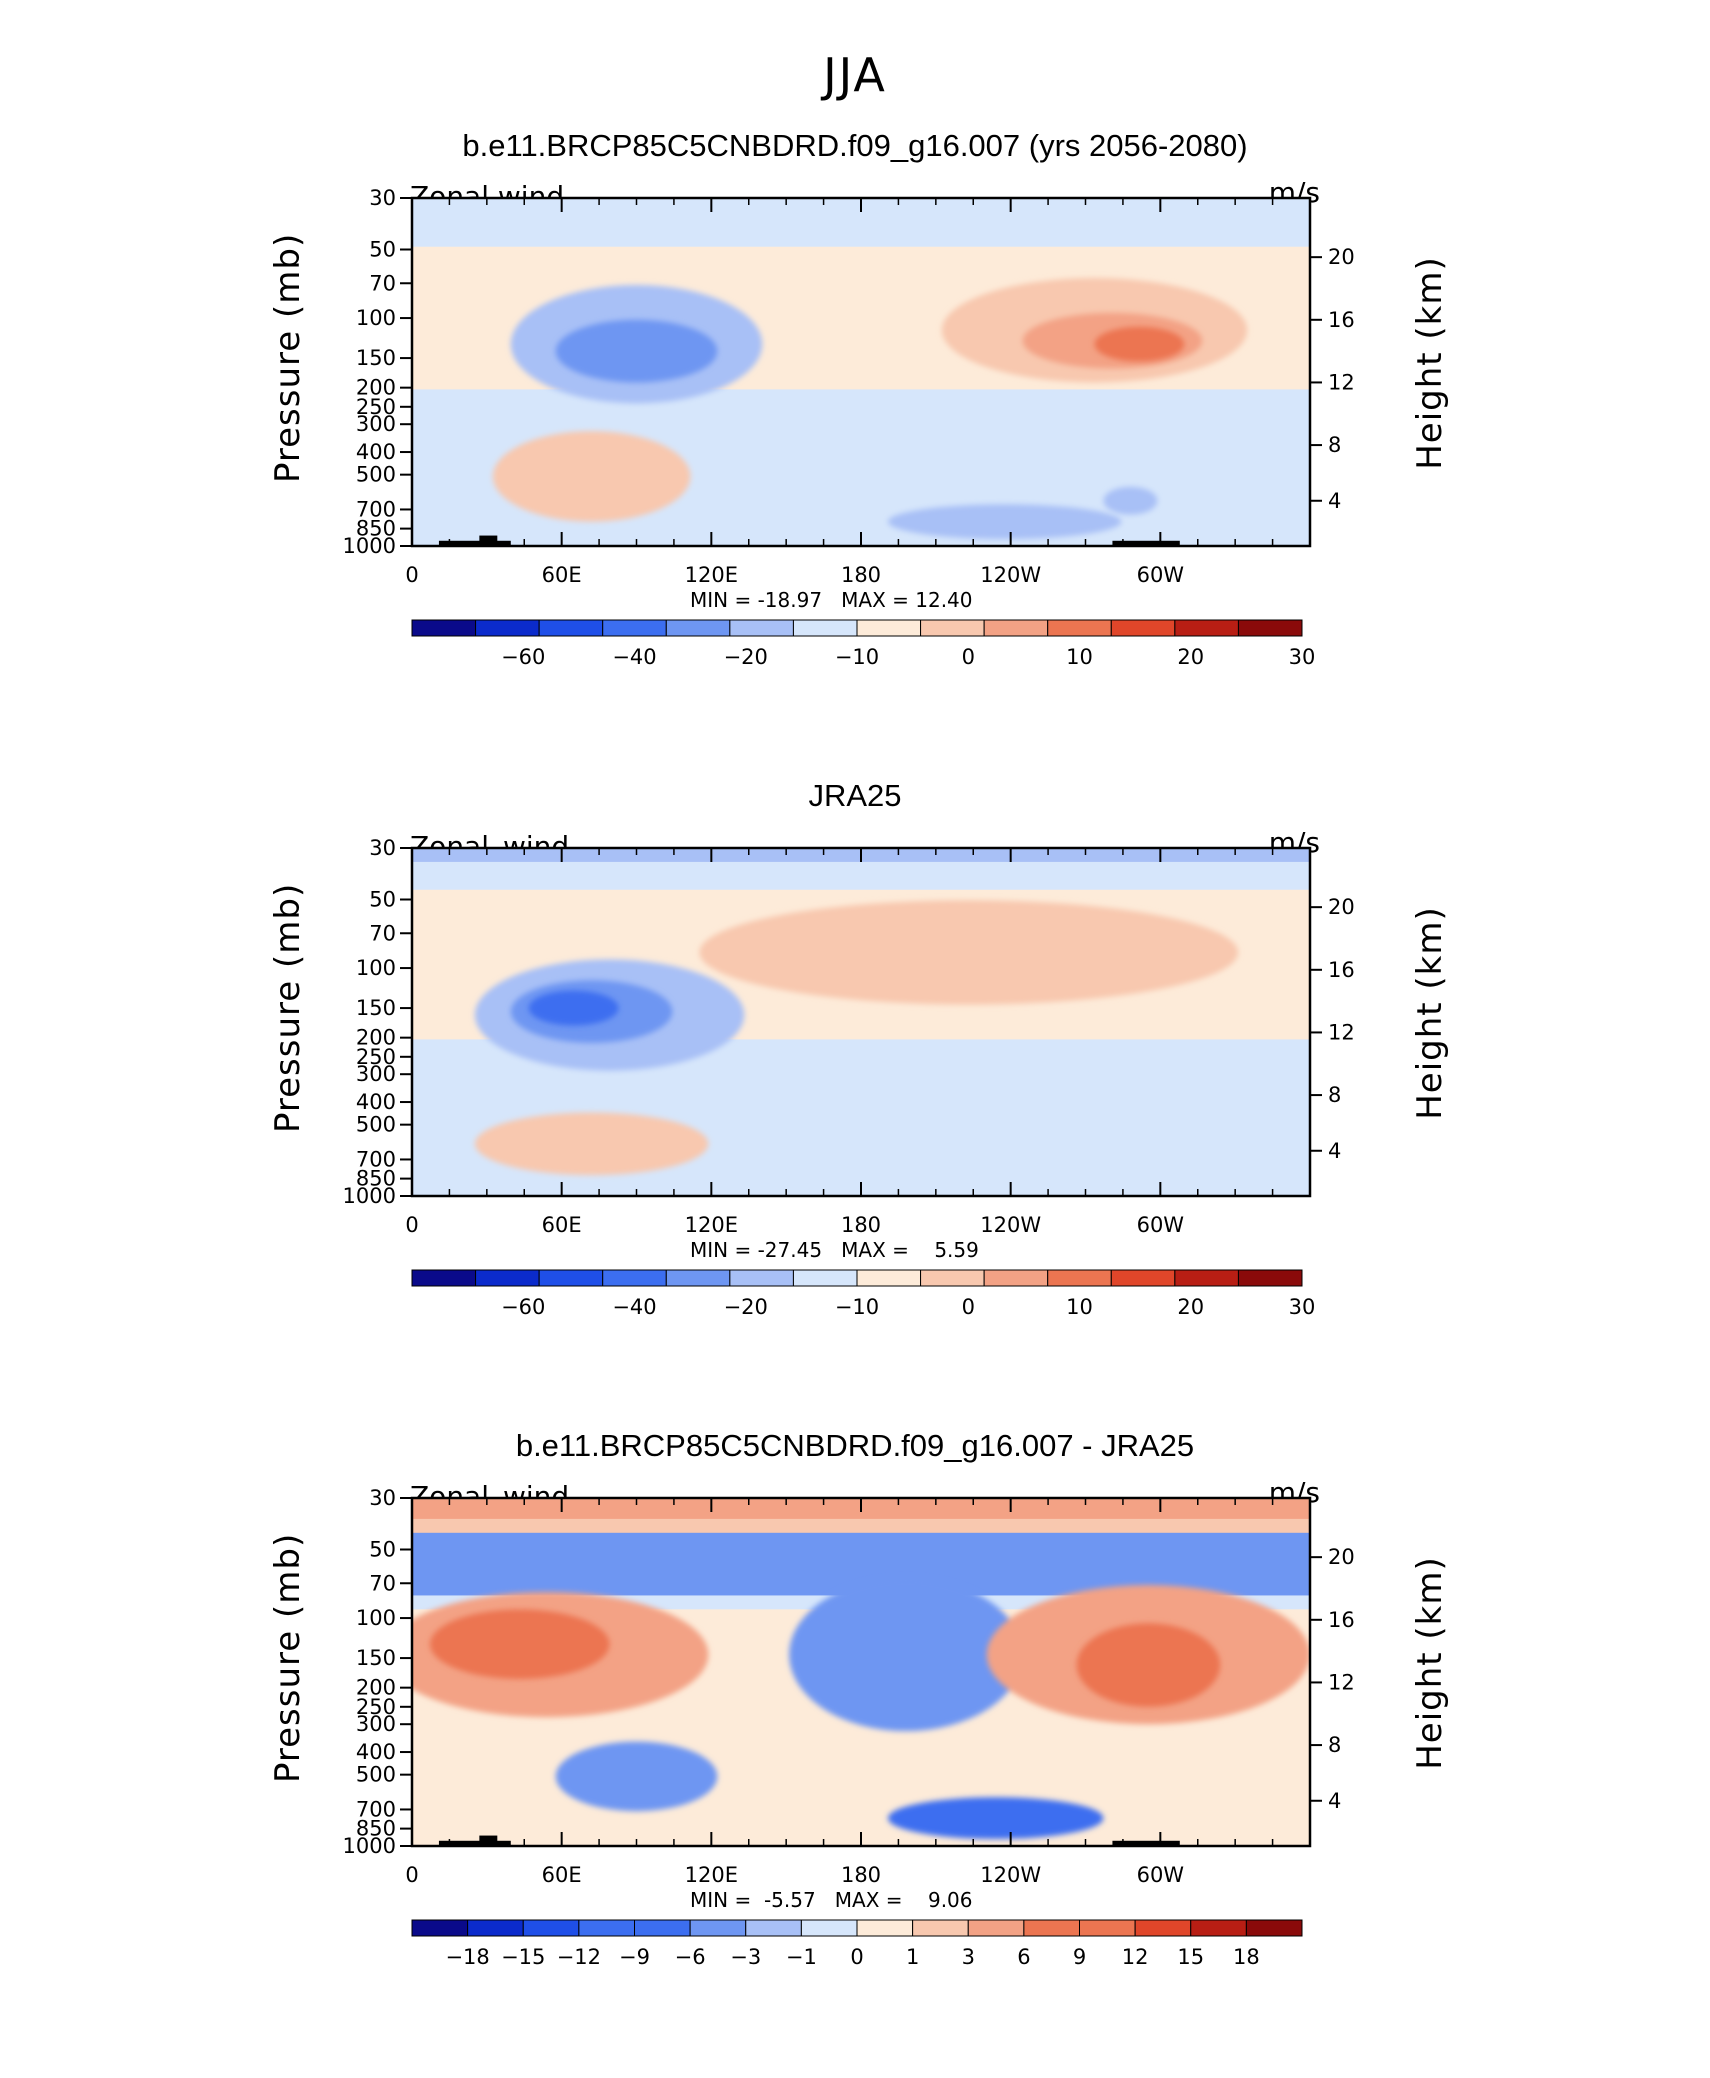  What do you see at coordinates (903, 1900) in the screenshot?
I see `max-label: MAX = 9.06` at bounding box center [903, 1900].